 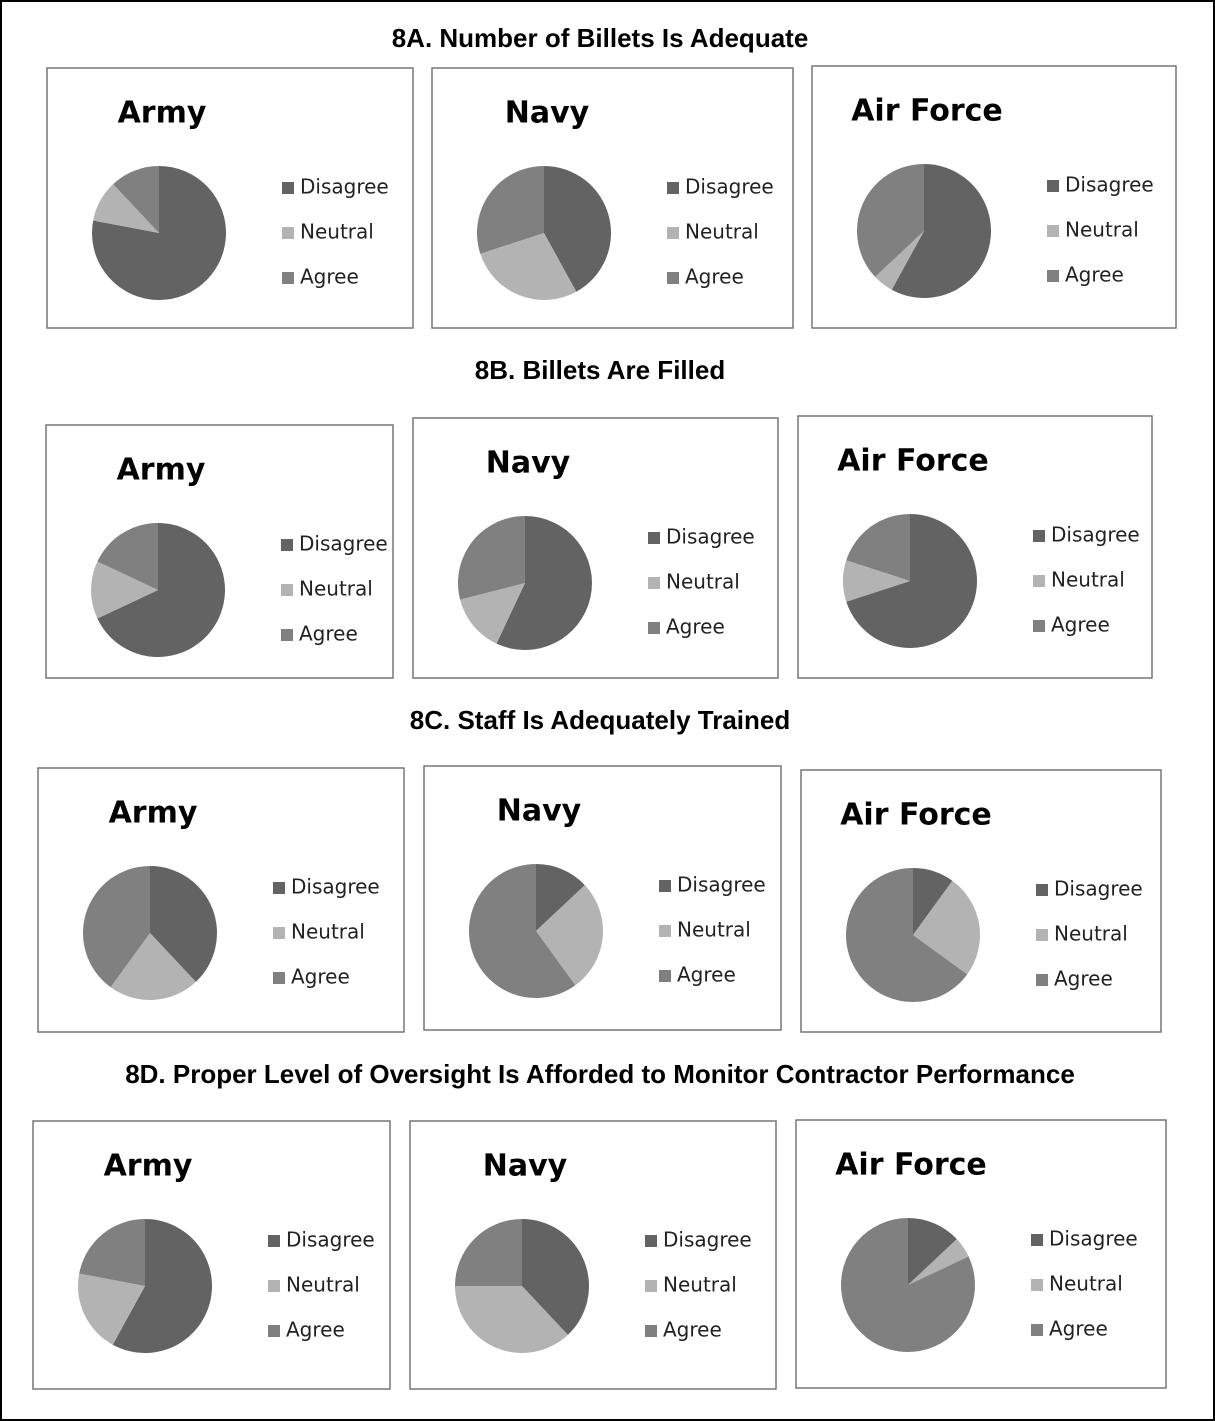 What do you see at coordinates (600, 370) in the screenshot?
I see `section-title: 8B. Billets Are Filled` at bounding box center [600, 370].